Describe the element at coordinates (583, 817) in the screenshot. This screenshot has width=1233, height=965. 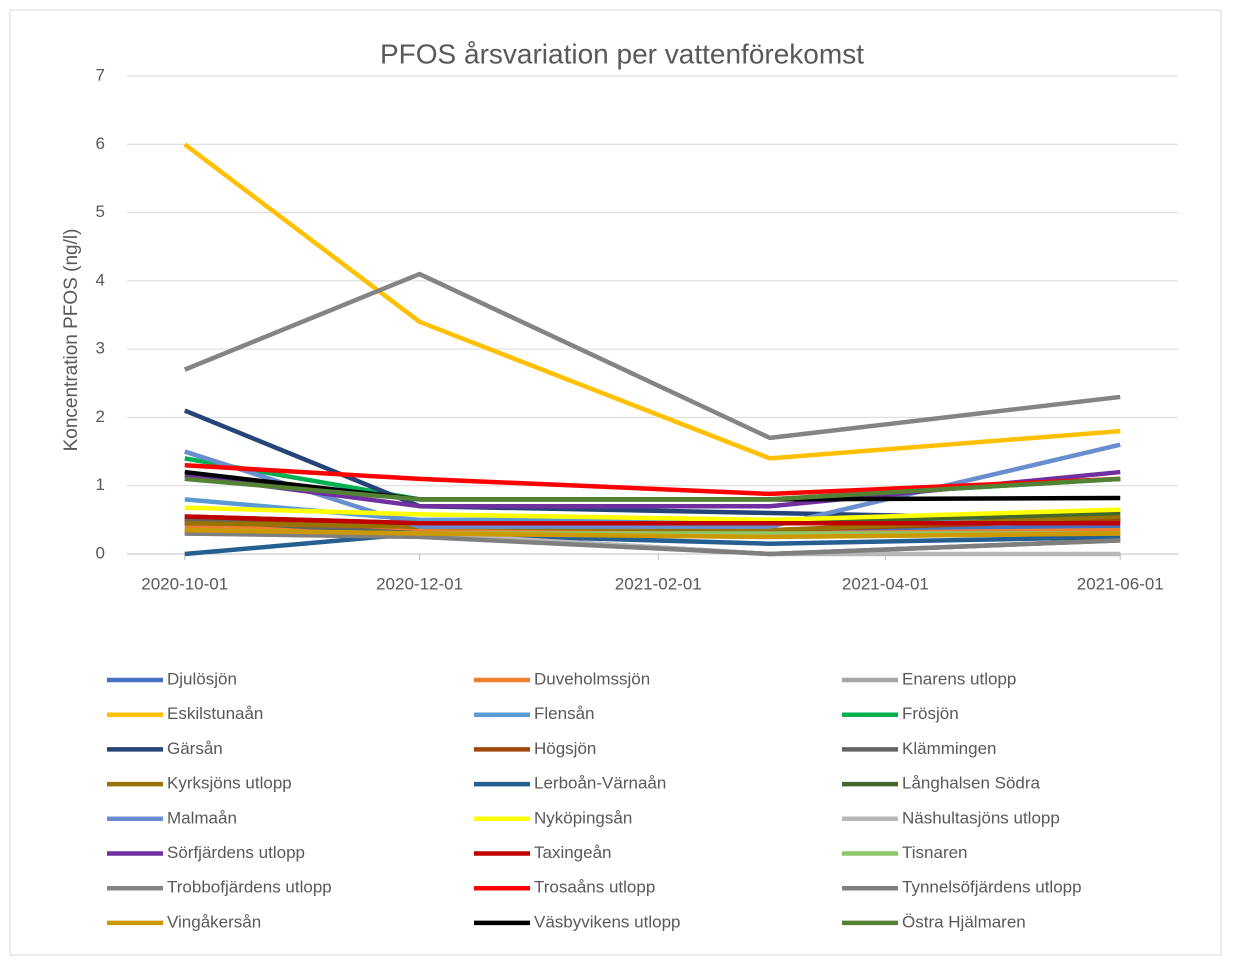
I see `legend-label: Nyköpingsån` at that location.